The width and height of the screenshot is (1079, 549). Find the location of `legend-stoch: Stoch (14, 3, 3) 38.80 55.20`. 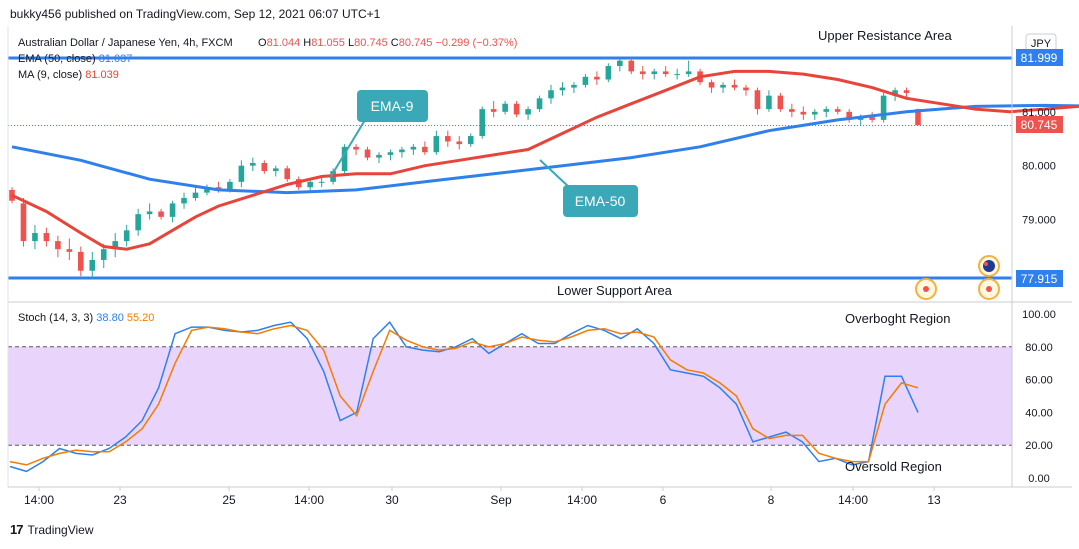

legend-stoch: Stoch (14, 3, 3) 38.80 55.20 is located at coordinates (86, 318).